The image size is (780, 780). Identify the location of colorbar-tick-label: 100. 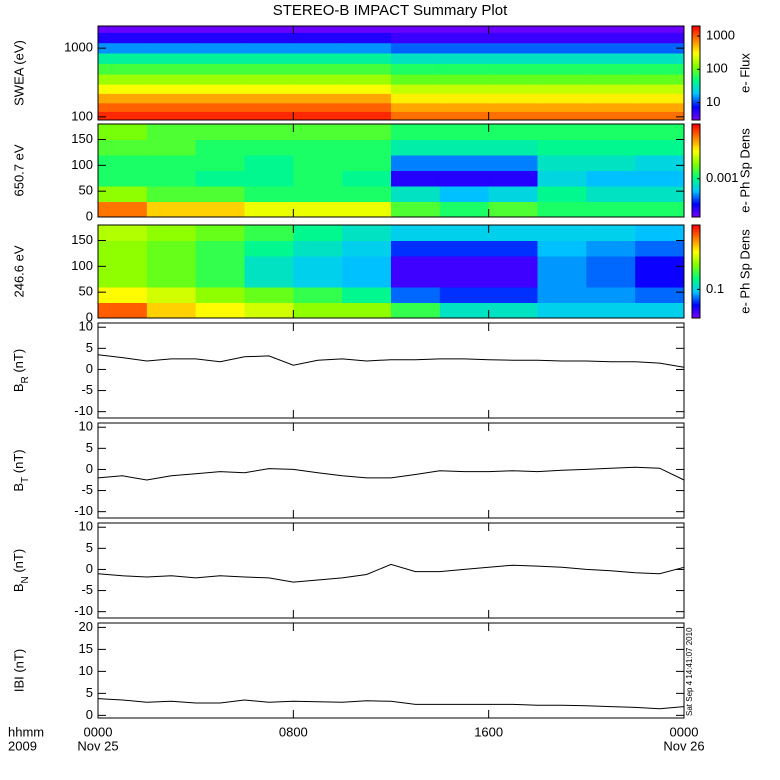
(717, 68).